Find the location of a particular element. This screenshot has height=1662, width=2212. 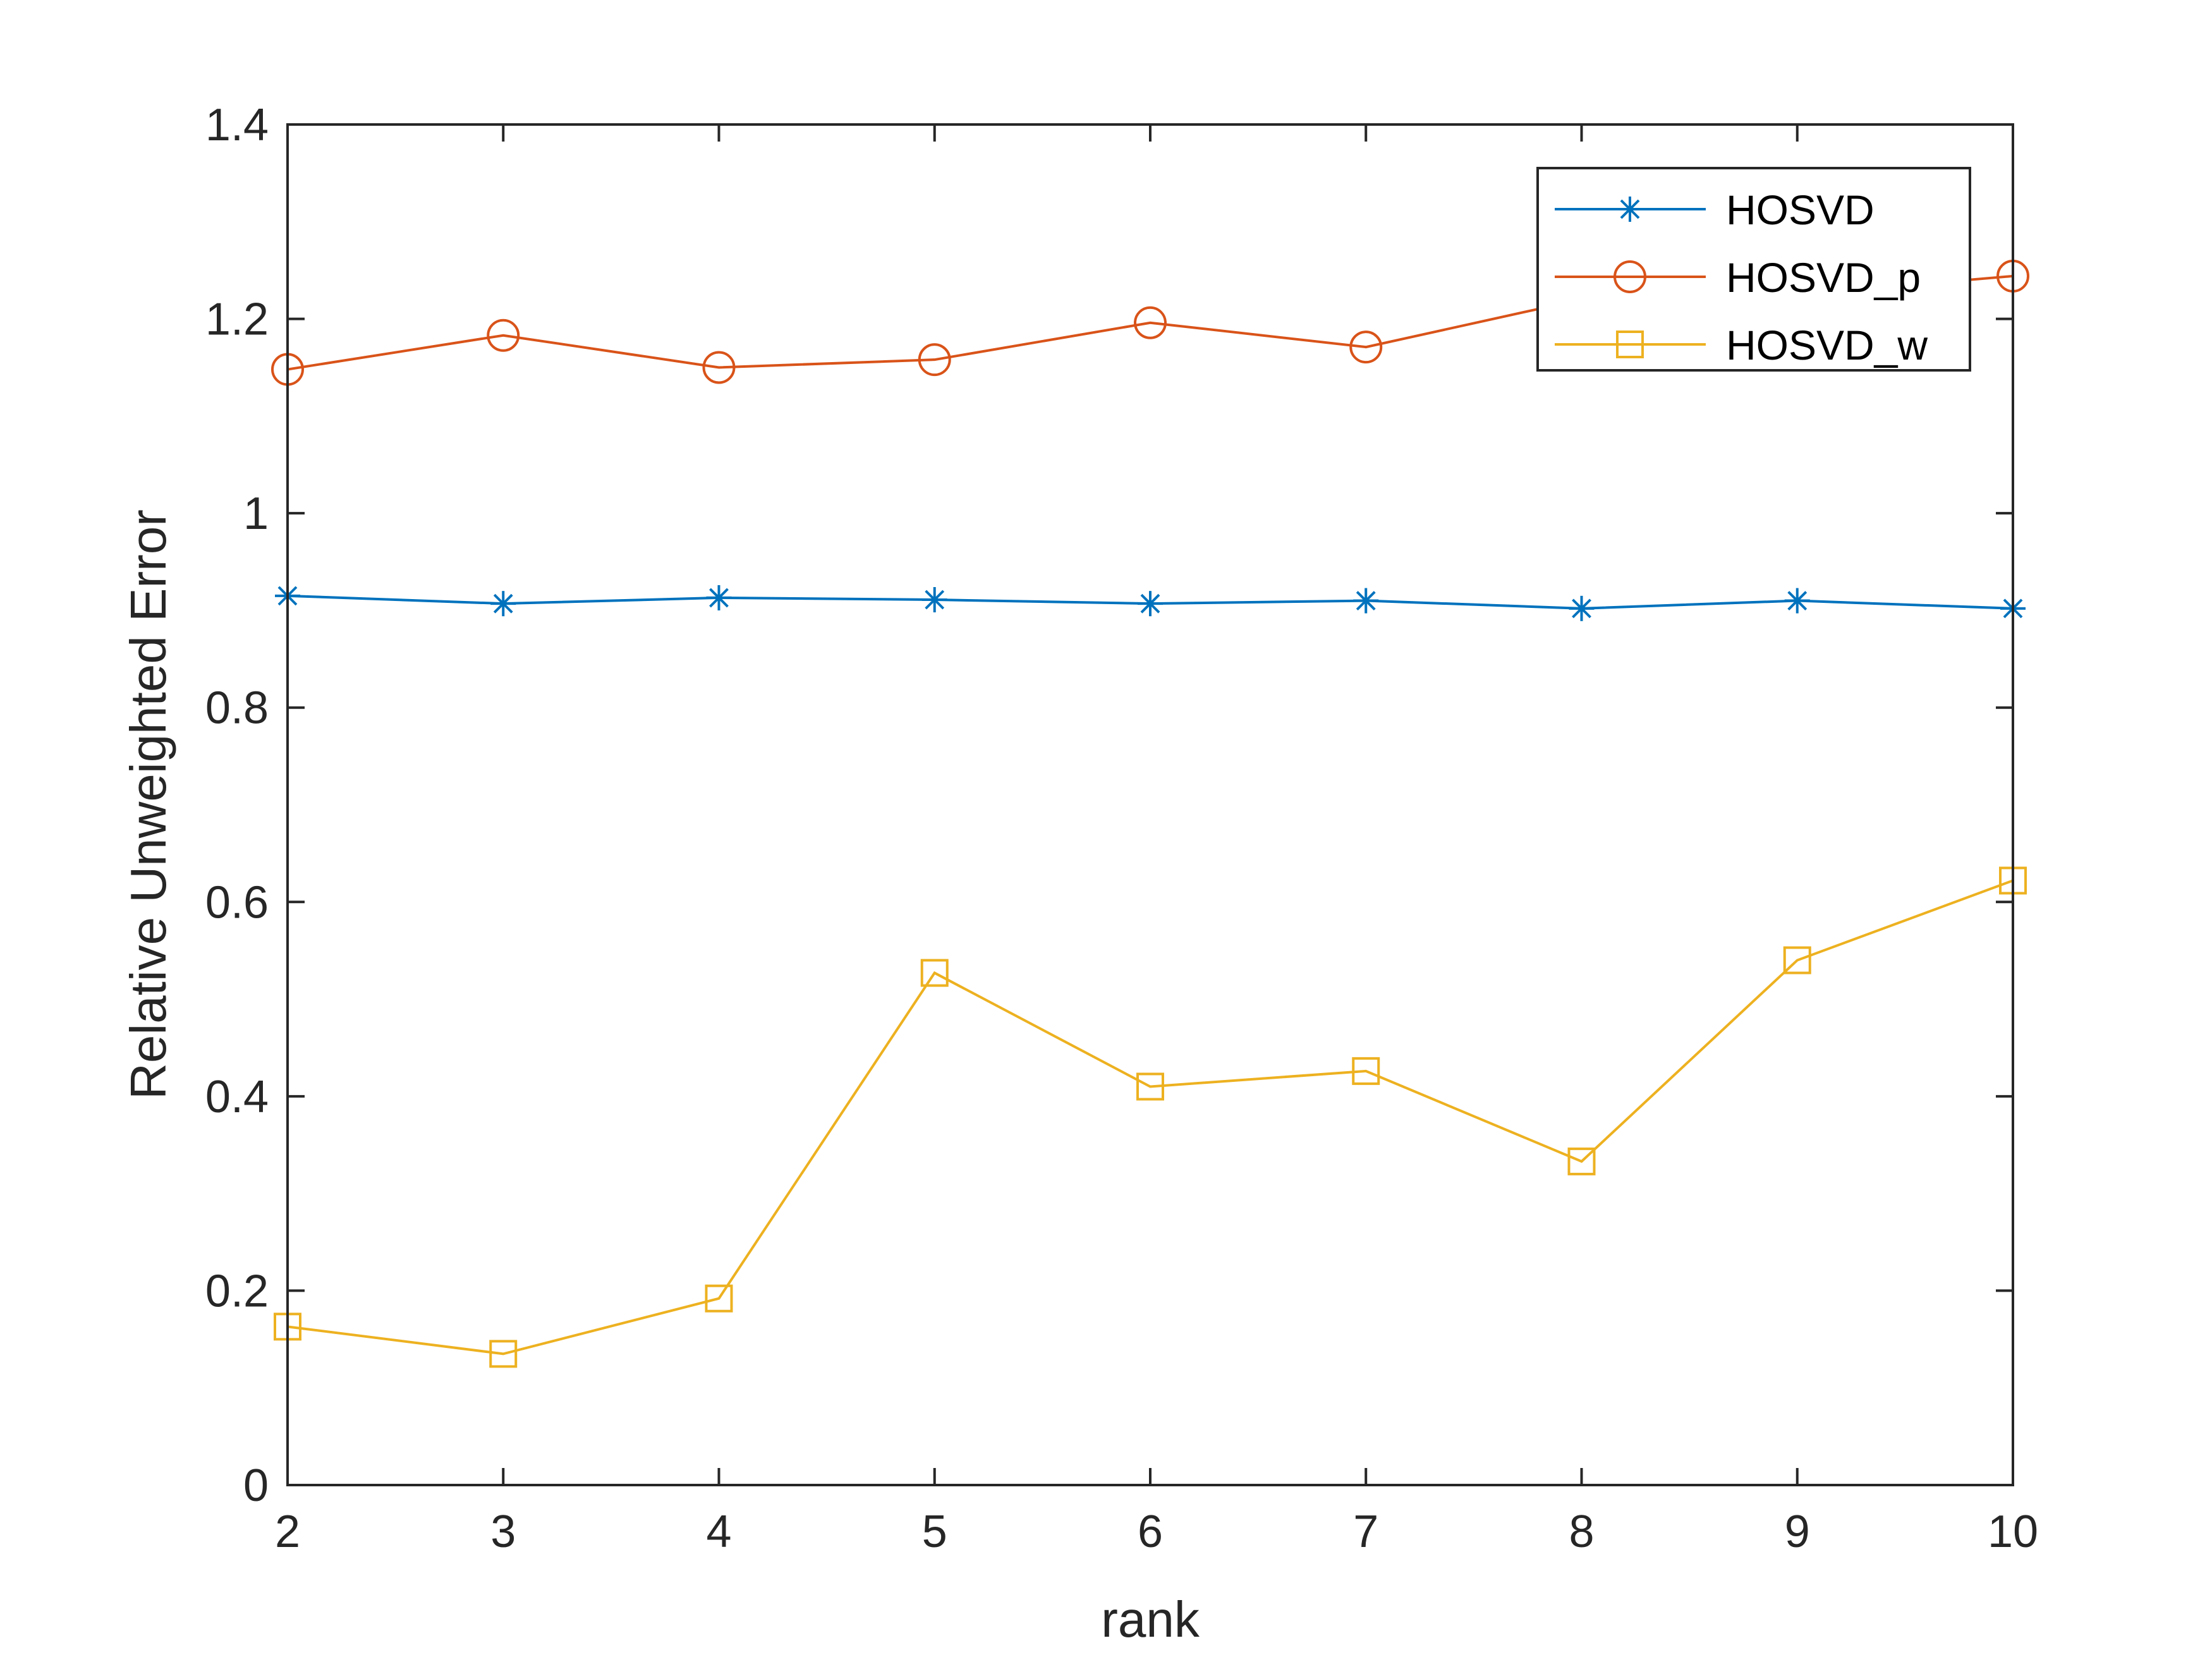

x-tick-label: 10 is located at coordinates (2013, 1532).